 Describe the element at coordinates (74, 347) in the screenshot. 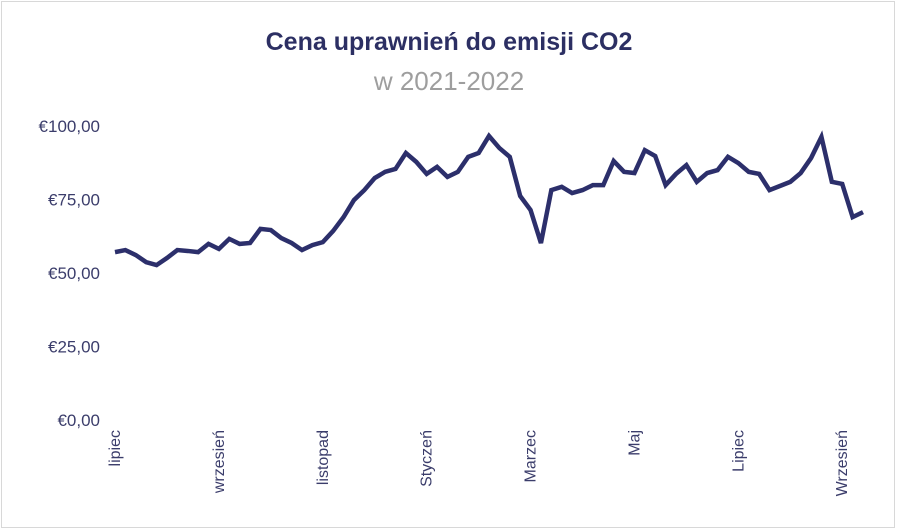

I see `y-tick-label: €25,00` at that location.